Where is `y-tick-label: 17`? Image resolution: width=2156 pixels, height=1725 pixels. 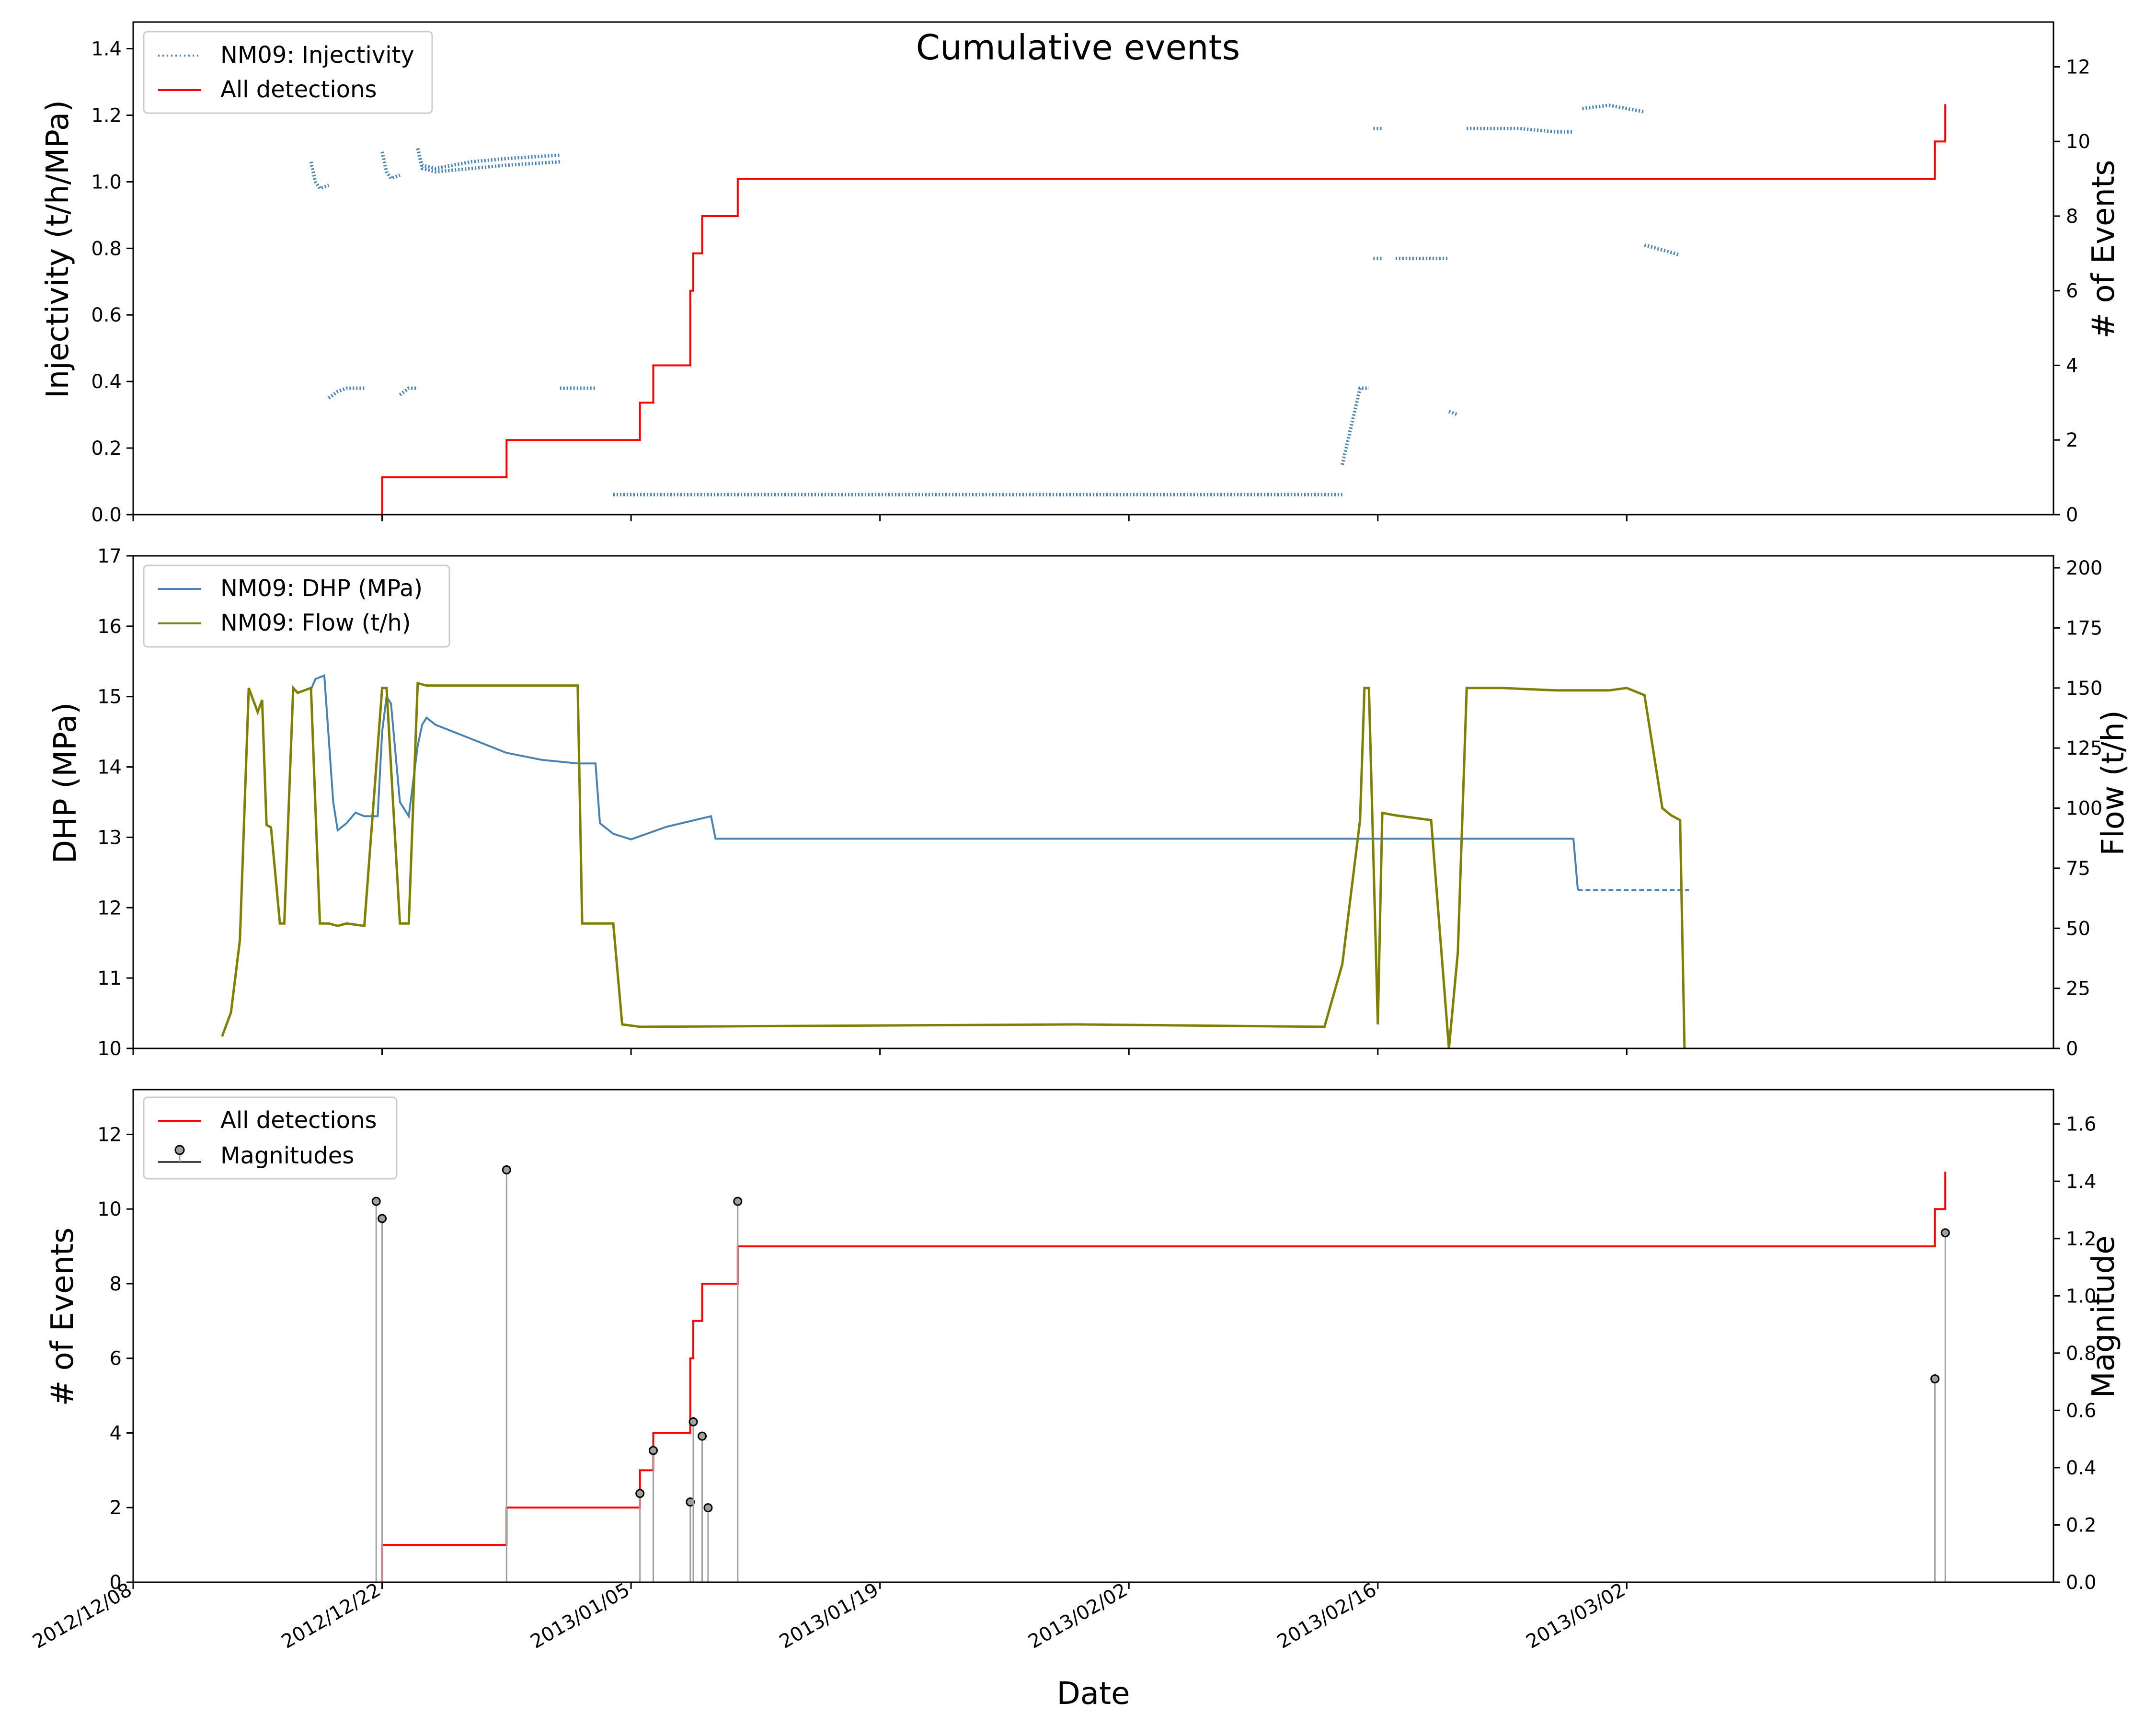
y-tick-label: 17 is located at coordinates (109, 556).